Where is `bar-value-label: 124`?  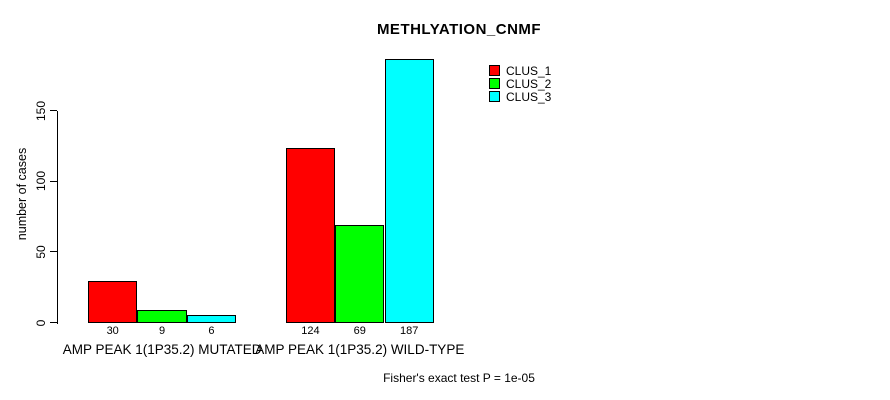
bar-value-label: 124 is located at coordinates (310, 331).